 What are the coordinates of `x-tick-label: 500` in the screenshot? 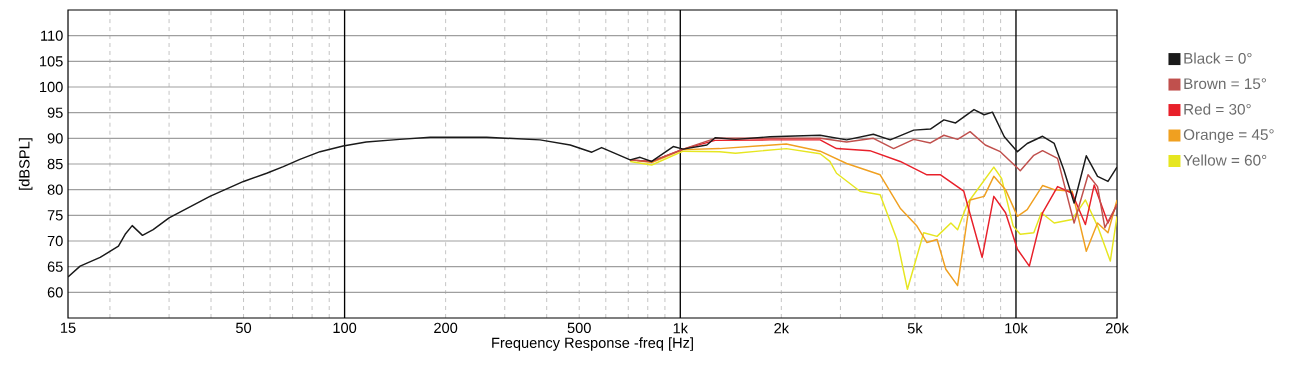 It's located at (579, 328).